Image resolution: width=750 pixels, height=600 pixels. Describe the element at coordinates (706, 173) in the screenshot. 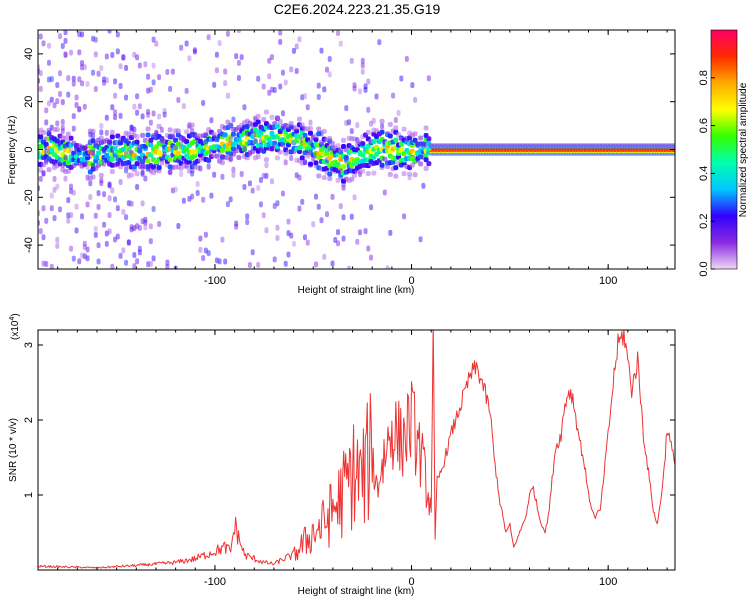

I see `colorbar-ticks: 0.0 0.2 0.4 0.6 0.8` at that location.